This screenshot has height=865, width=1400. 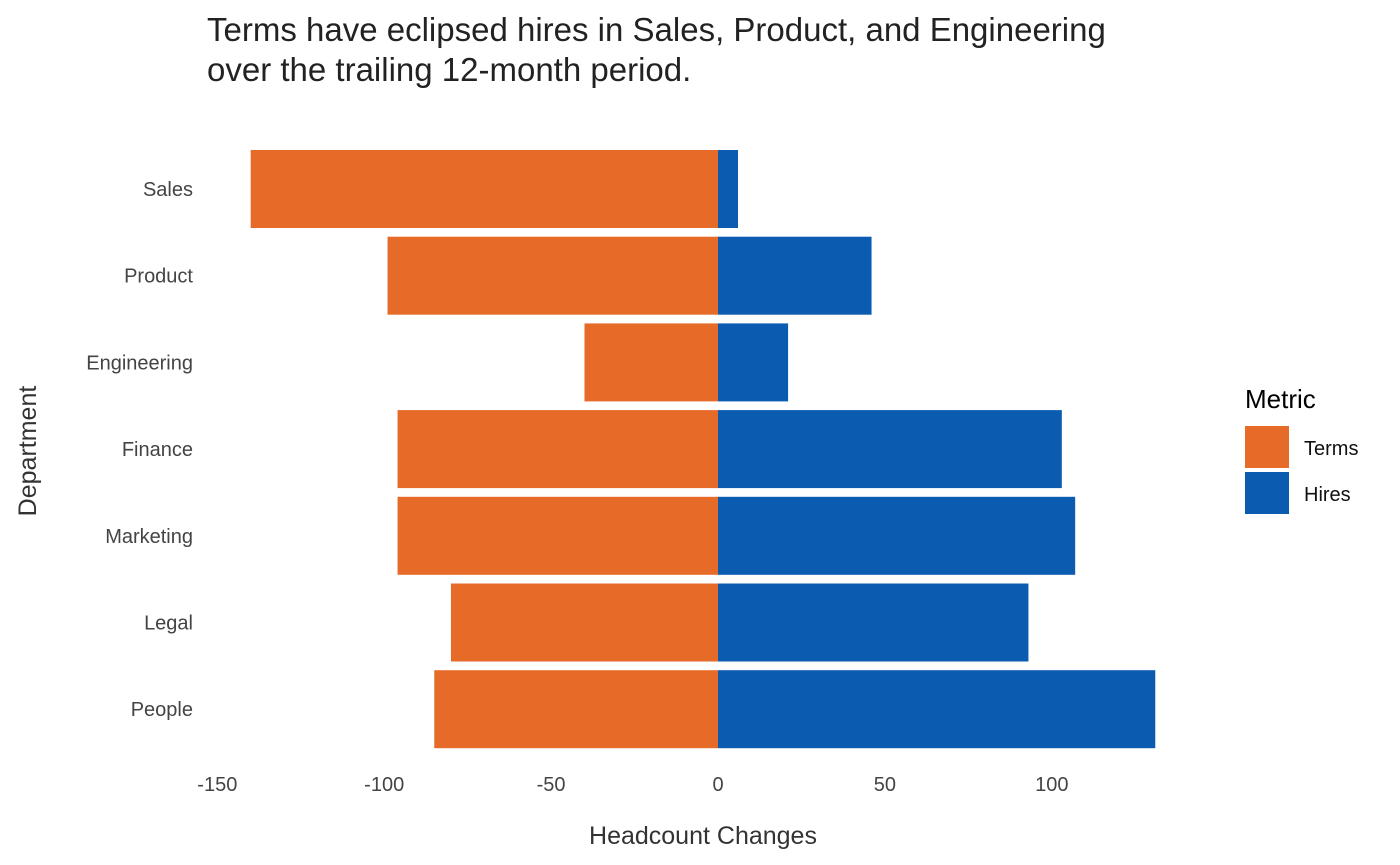 What do you see at coordinates (1267, 447) in the screenshot?
I see `legend-swatch-terms` at bounding box center [1267, 447].